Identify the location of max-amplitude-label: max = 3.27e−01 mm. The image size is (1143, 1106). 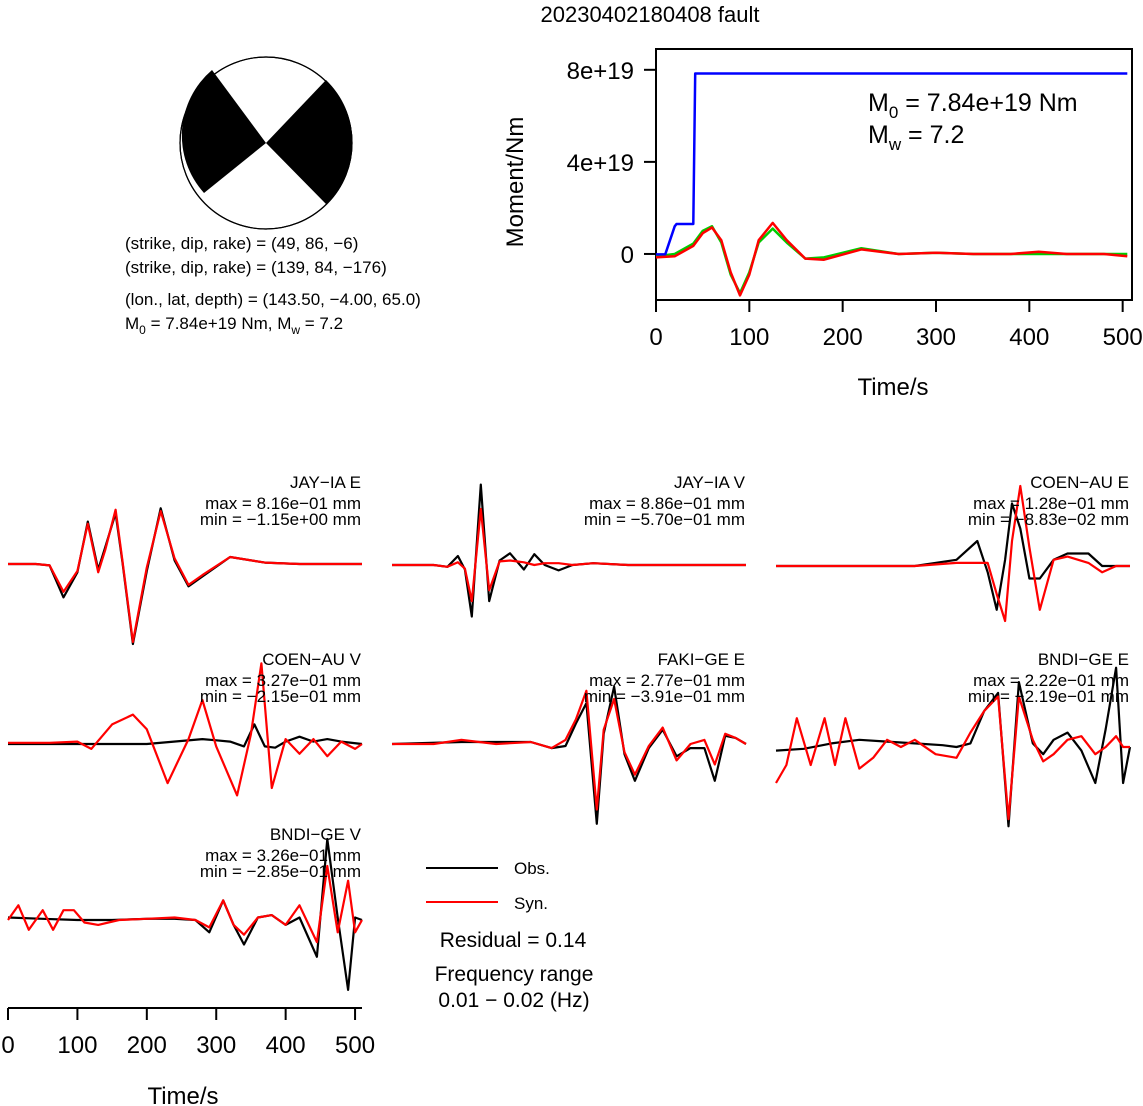
(283, 680).